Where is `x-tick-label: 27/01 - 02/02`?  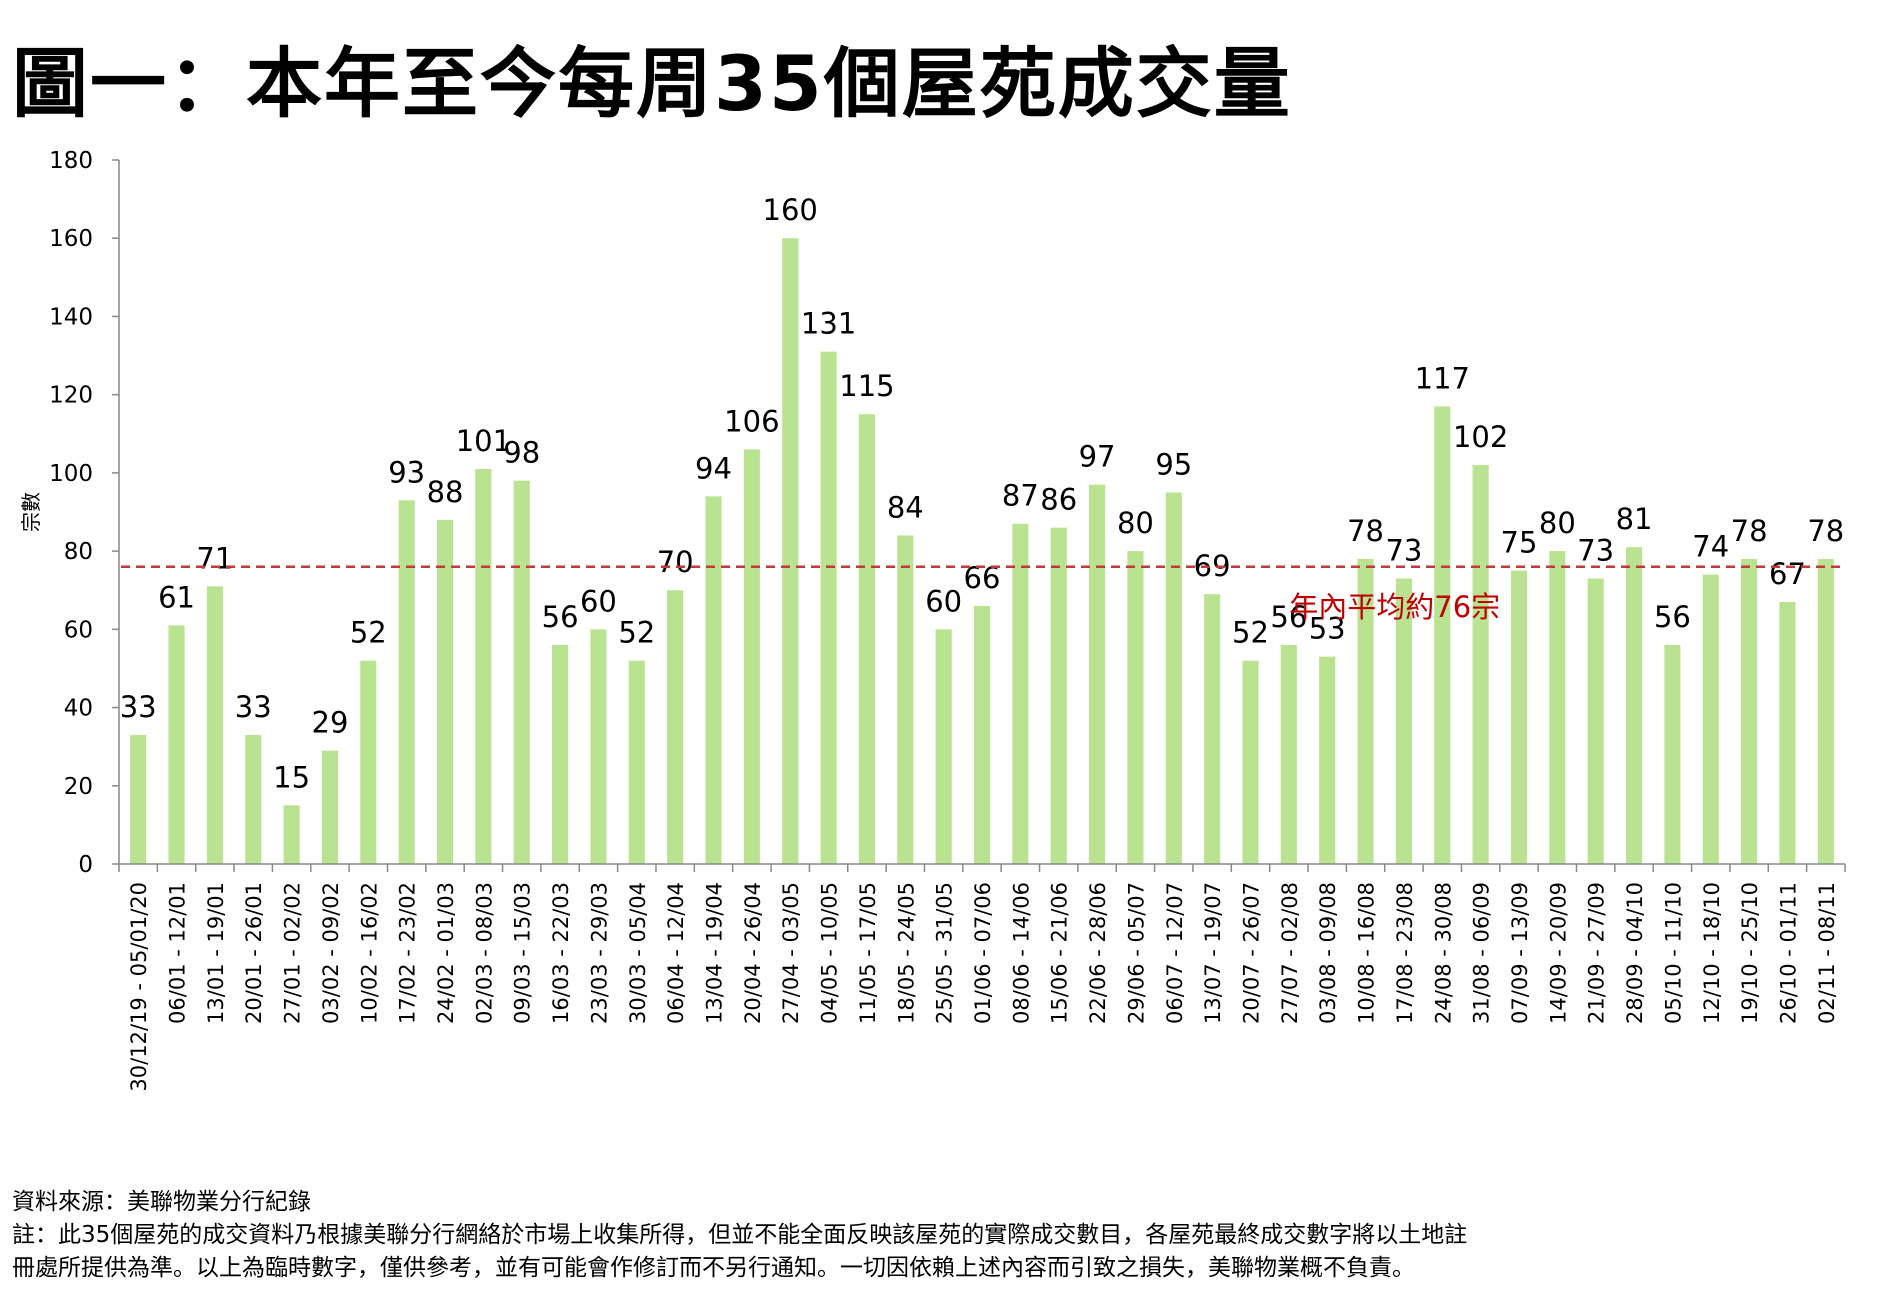 x-tick-label: 27/01 - 02/02 is located at coordinates (293, 953).